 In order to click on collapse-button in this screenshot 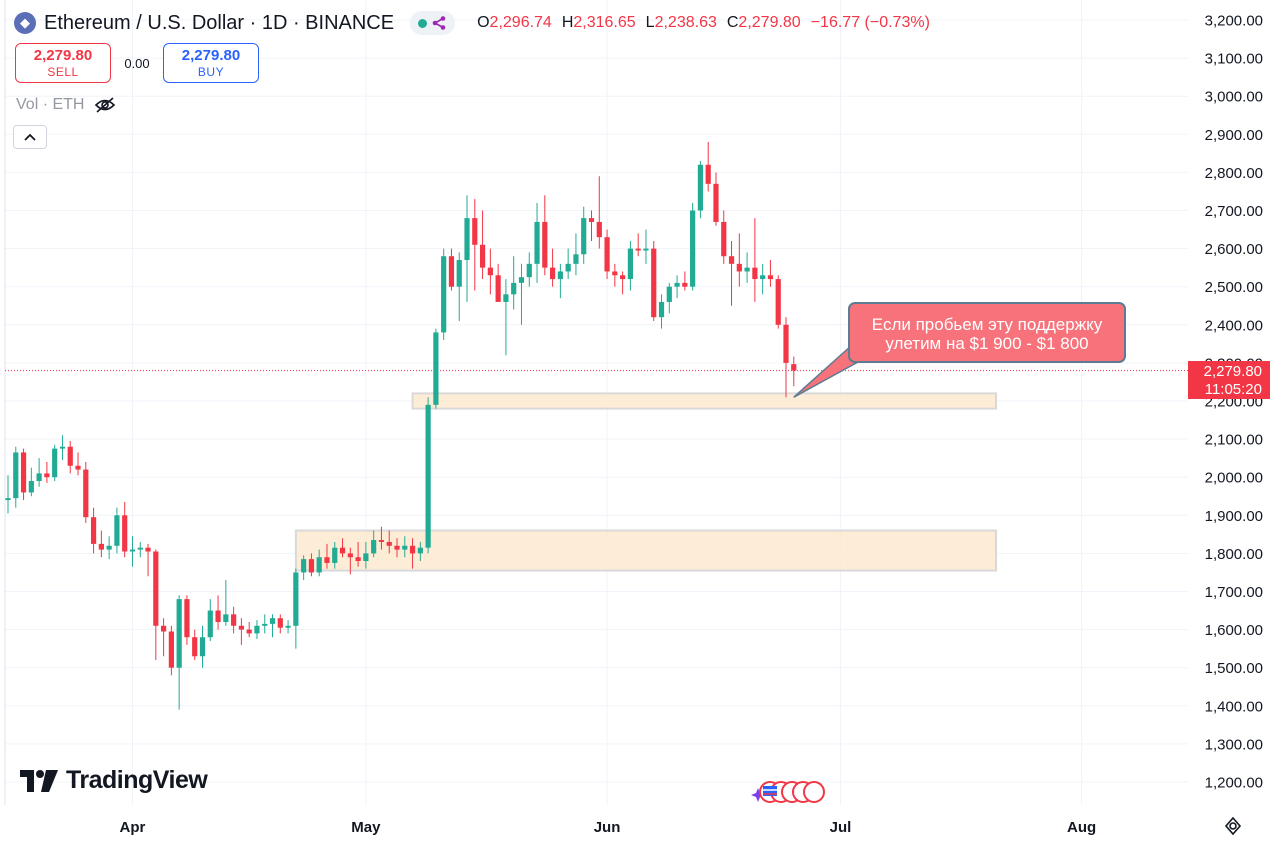, I will do `click(30, 137)`.